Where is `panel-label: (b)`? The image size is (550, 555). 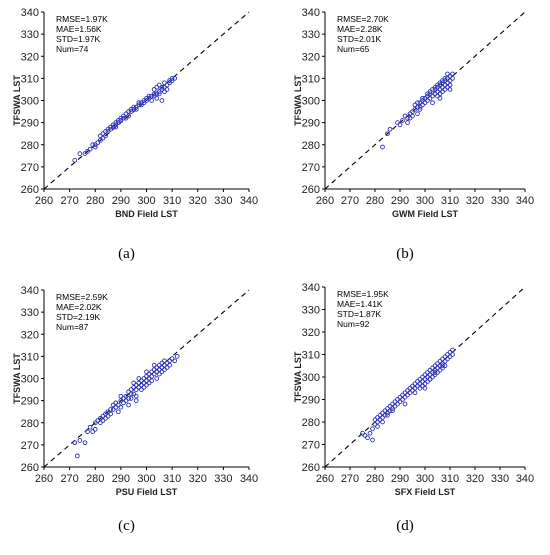
panel-label: (b) is located at coordinates (405, 254).